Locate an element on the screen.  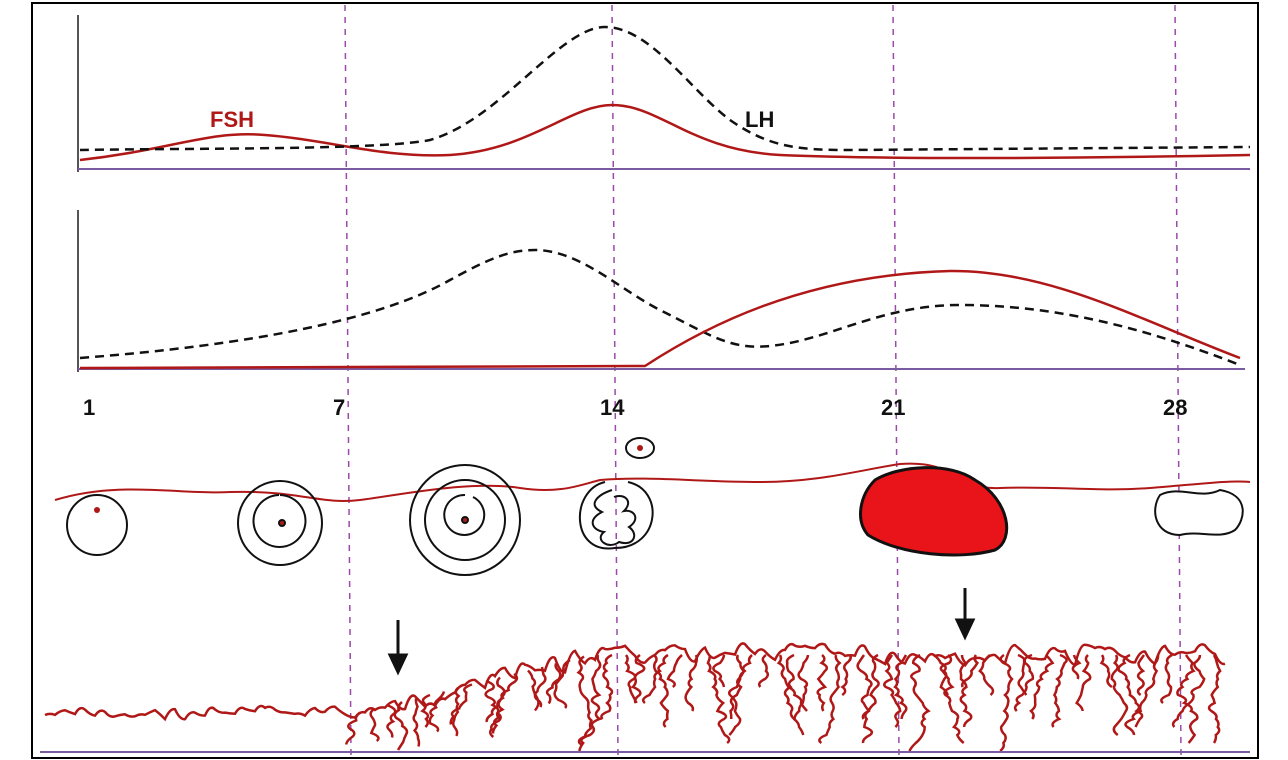
corpus-albicans is located at coordinates (1199, 512).